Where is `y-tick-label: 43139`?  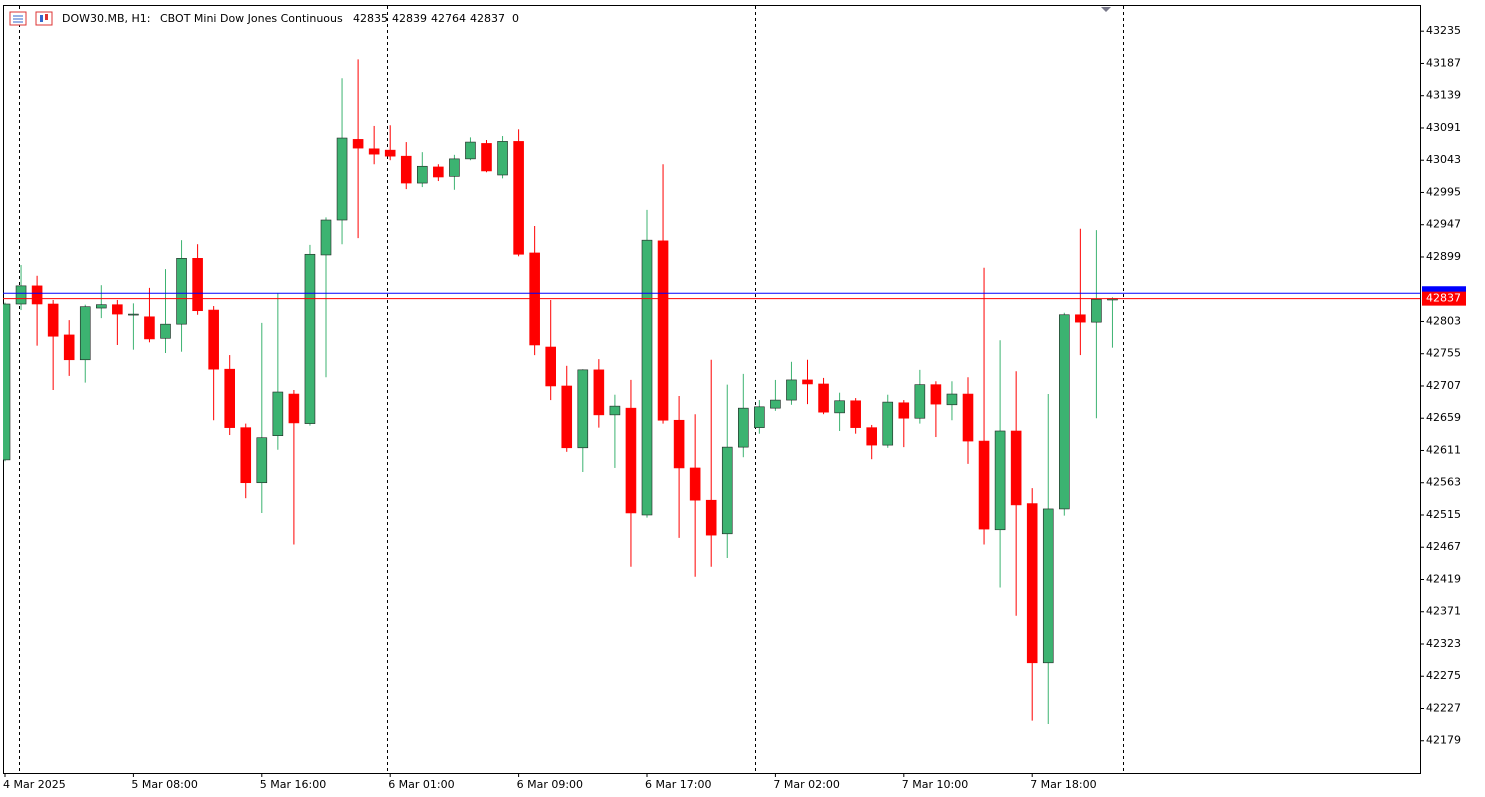
y-tick-label: 43139 is located at coordinates (1443, 95).